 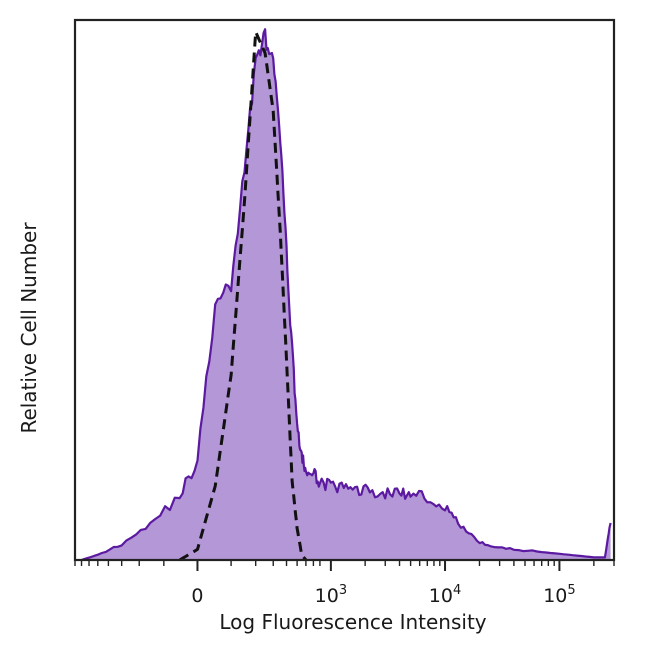 What do you see at coordinates (197, 596) in the screenshot?
I see `x-tick-label: 0` at bounding box center [197, 596].